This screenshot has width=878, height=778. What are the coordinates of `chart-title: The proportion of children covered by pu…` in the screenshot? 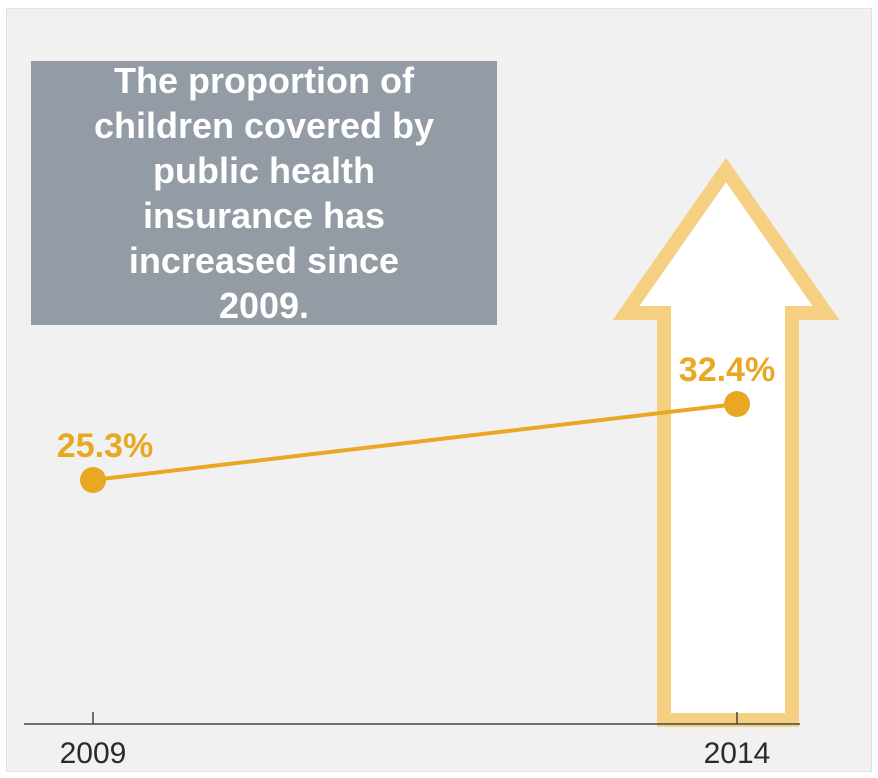 It's located at (264, 193).